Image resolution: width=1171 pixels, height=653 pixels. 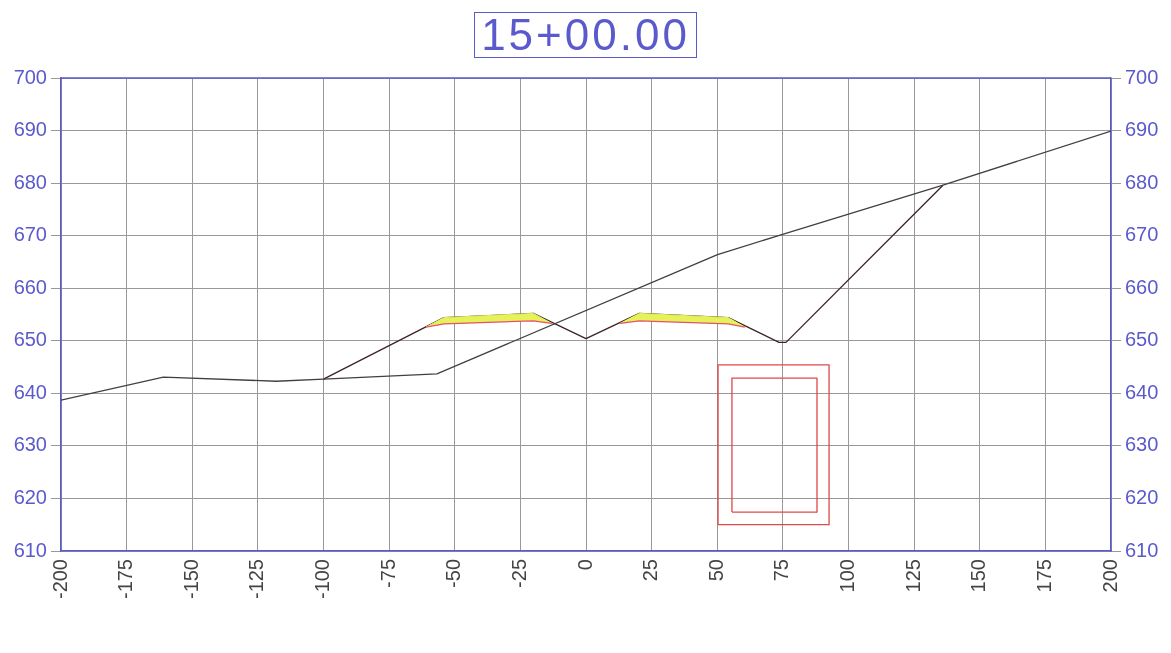 I want to click on y2-tick-label: 700, so click(x=1142, y=76).